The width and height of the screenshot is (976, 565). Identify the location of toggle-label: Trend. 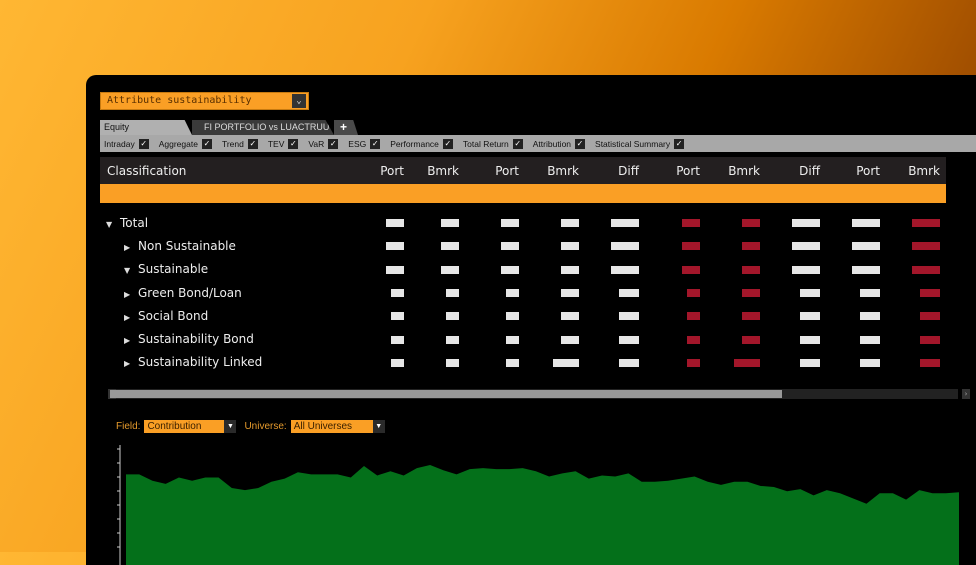
(232, 143).